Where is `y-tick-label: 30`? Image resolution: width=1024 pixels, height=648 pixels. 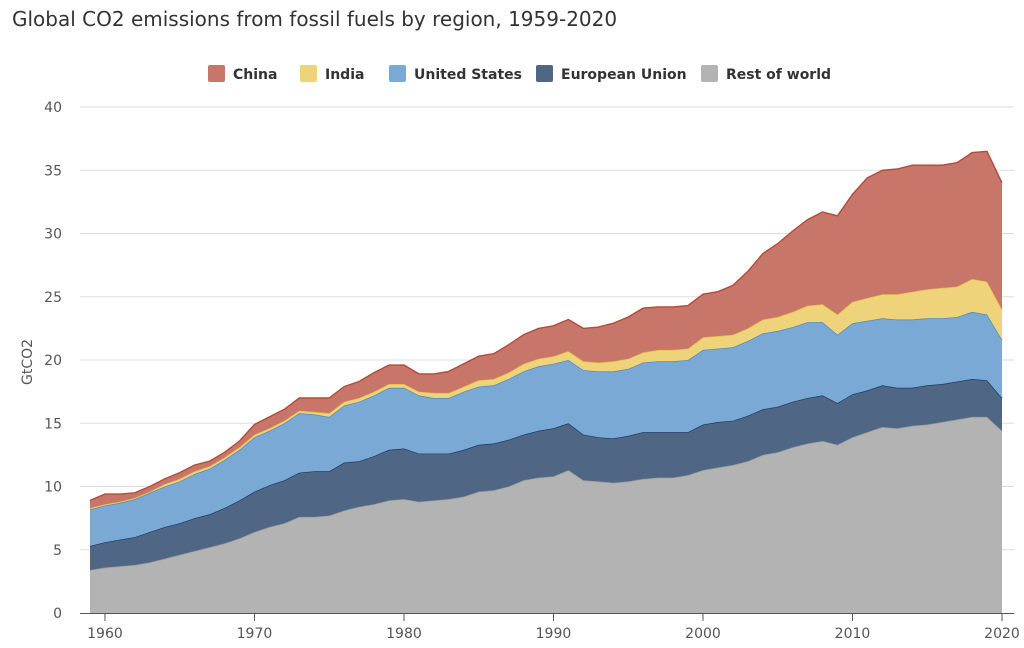 y-tick-label: 30 is located at coordinates (53, 235).